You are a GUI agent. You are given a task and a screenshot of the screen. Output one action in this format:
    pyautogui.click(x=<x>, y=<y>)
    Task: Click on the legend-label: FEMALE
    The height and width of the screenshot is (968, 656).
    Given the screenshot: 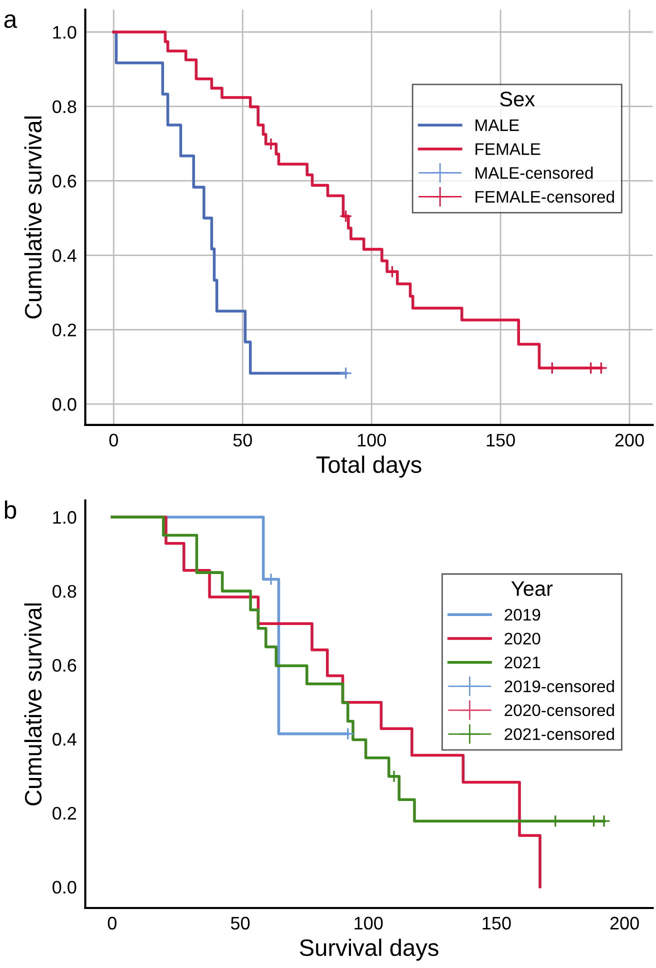 What is the action you would take?
    pyautogui.click(x=508, y=149)
    